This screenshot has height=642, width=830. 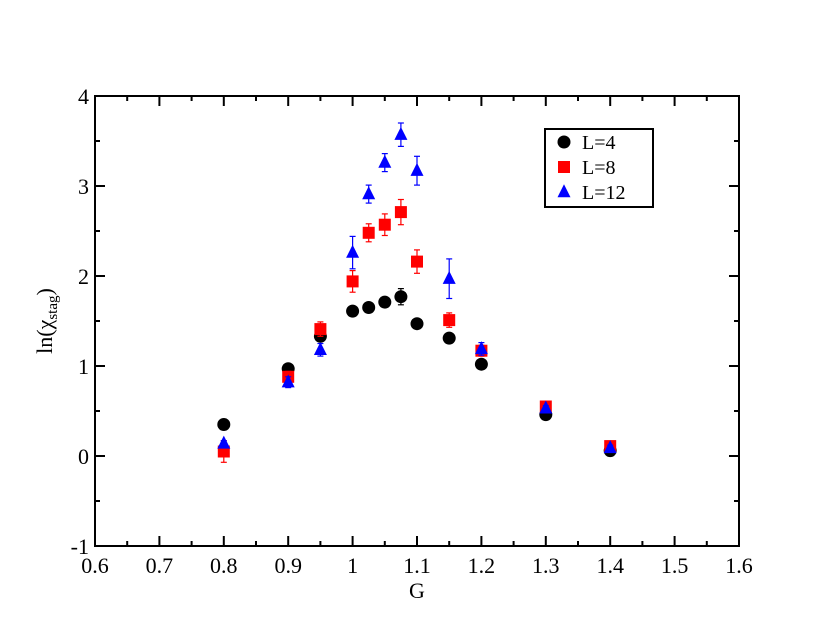 I want to click on x-tick-label: 0.7, so click(x=160, y=565).